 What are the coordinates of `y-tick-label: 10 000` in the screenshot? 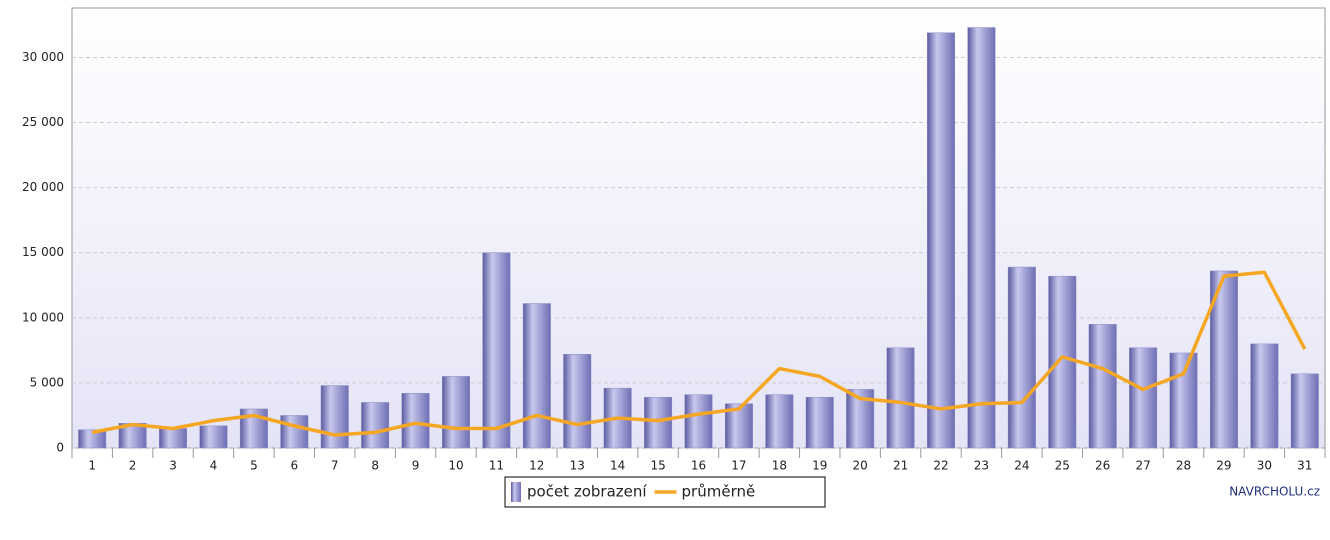 It's located at (43, 317).